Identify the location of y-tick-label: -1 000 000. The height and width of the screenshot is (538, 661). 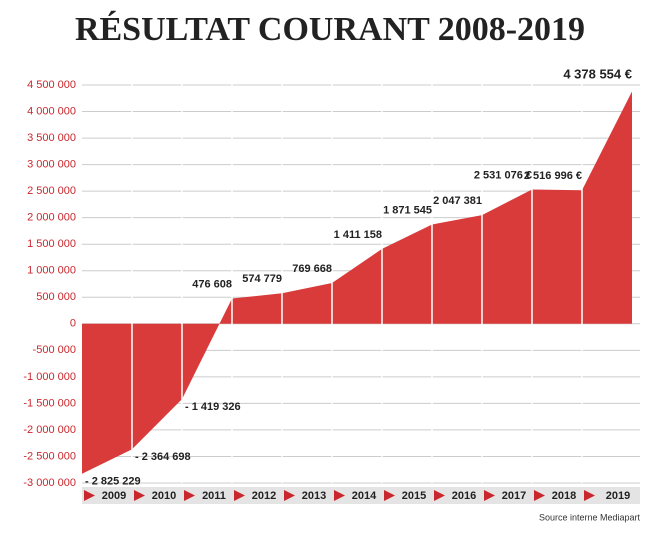
(49, 377).